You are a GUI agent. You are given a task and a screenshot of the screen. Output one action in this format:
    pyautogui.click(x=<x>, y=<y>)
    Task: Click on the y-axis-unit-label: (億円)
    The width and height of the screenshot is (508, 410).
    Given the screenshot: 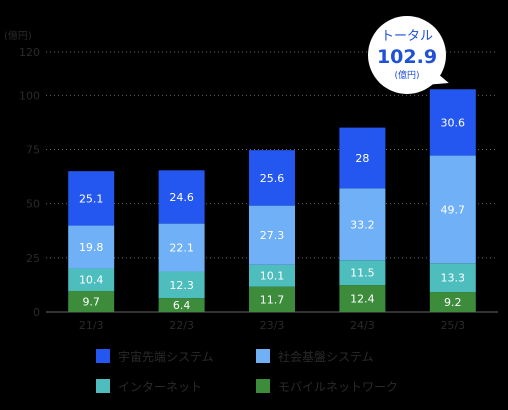 What is the action you would take?
    pyautogui.click(x=18, y=35)
    